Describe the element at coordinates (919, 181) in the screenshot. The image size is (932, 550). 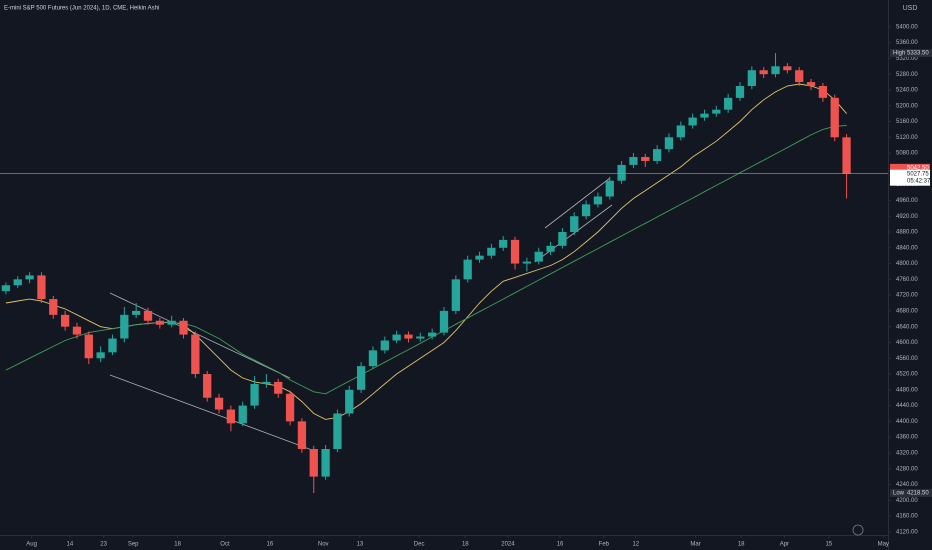
I see `countdown-label: 05:42:37` at that location.